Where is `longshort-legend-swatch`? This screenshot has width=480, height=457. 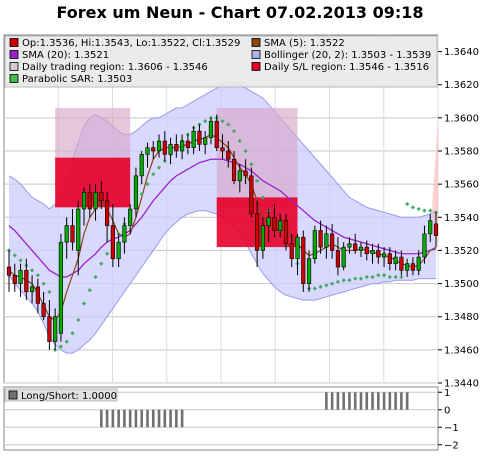
longshort-legend-swatch is located at coordinates (13, 395).